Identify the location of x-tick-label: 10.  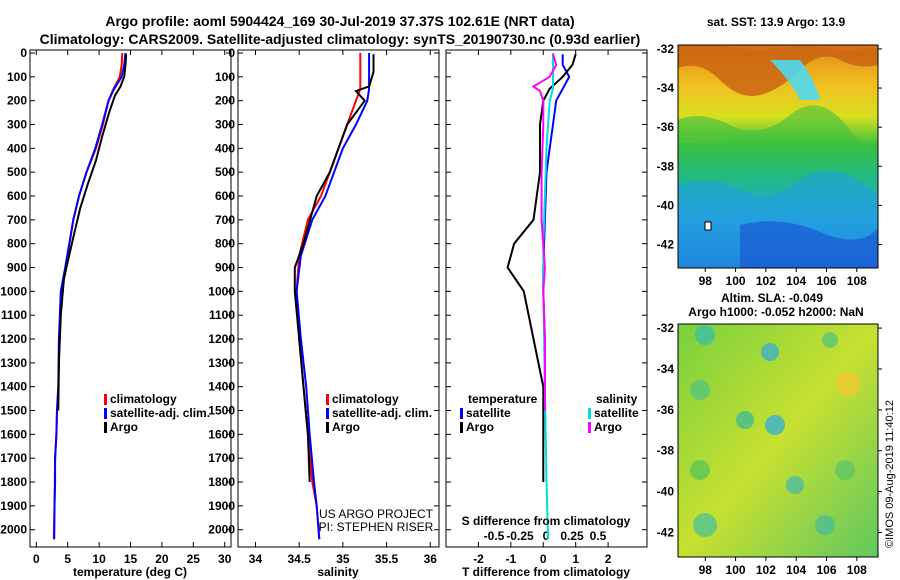
(99, 559).